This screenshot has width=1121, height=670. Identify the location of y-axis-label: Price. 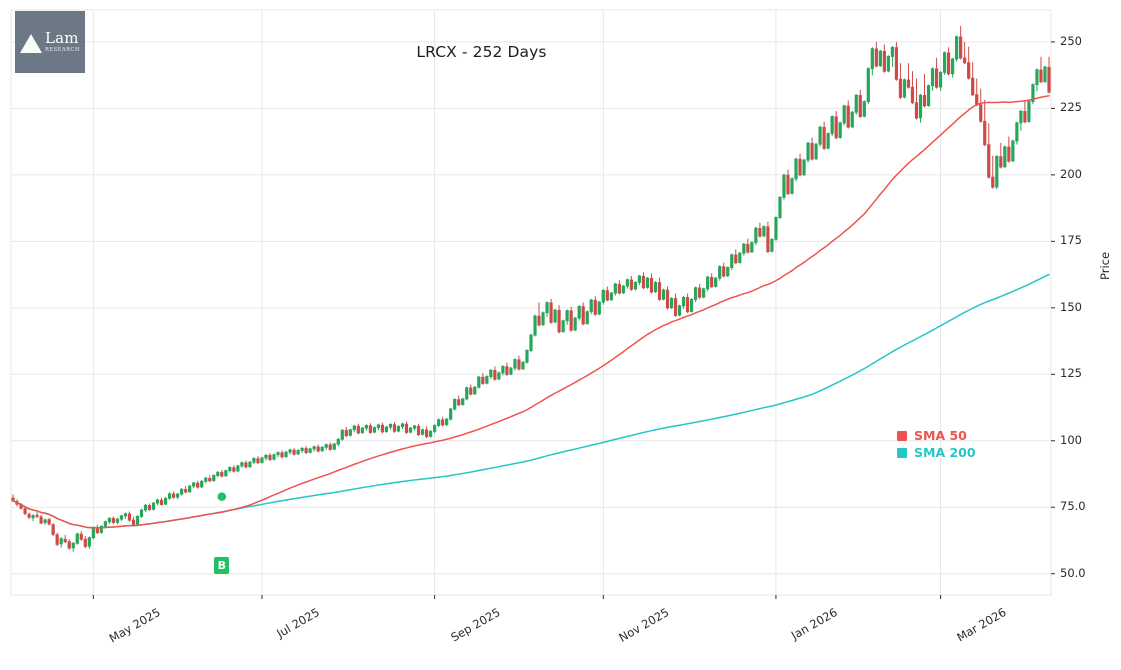
(1105, 265).